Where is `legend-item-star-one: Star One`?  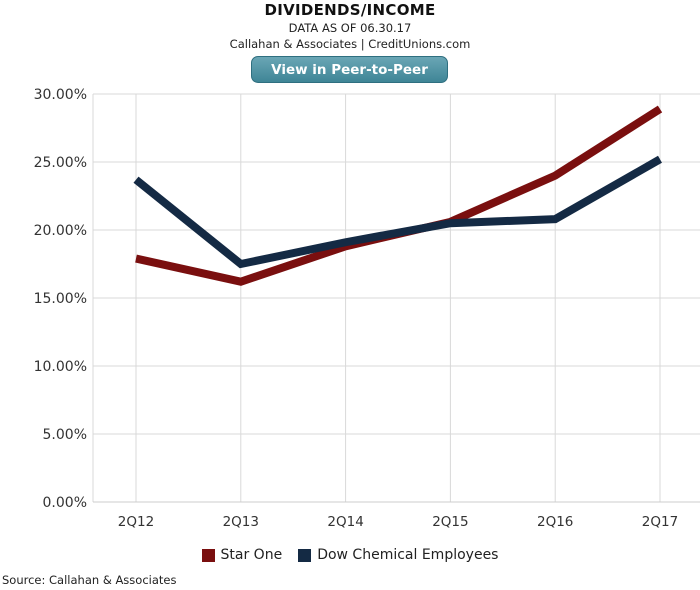
legend-item-star-one: Star One is located at coordinates (242, 555).